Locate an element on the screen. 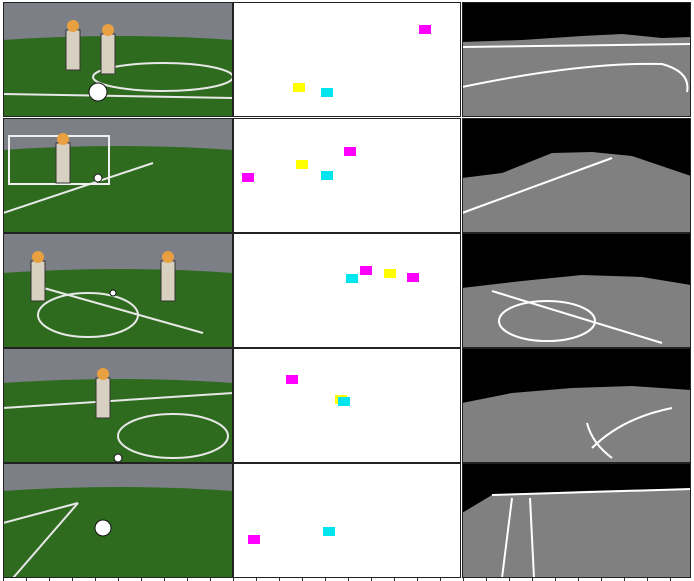 The image size is (694, 581). goal-line is located at coordinates (45, 540).